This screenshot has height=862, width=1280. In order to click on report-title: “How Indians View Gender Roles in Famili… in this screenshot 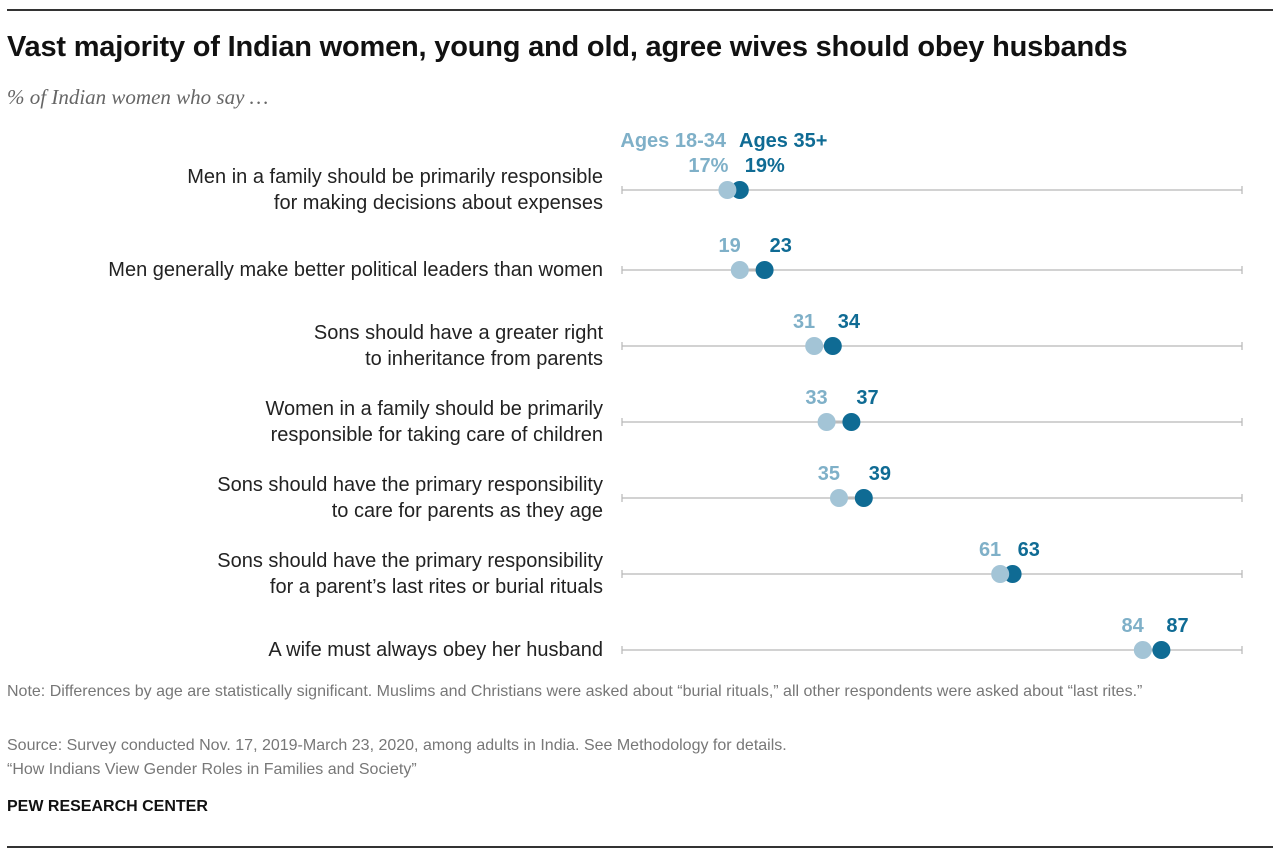, I will do `click(212, 769)`.